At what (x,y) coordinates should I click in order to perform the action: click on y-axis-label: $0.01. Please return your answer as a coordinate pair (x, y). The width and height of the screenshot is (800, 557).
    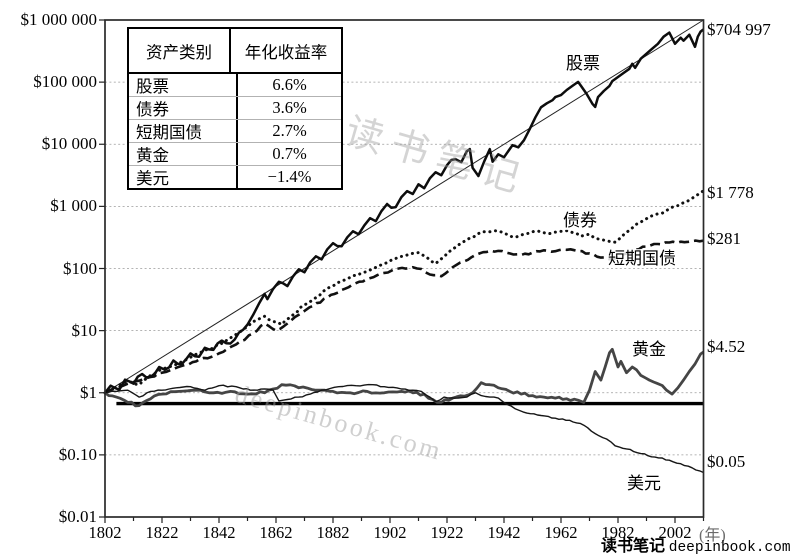
    Looking at the image, I should click on (77, 516).